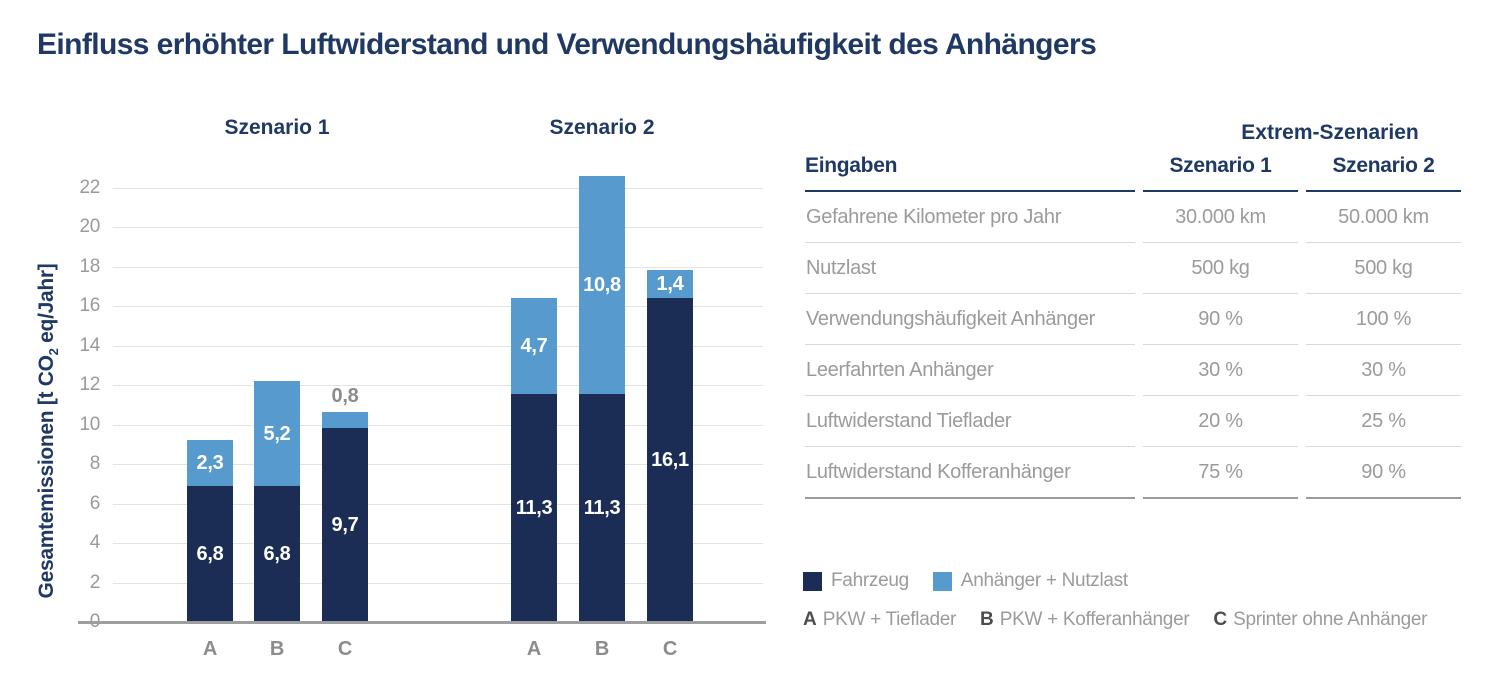  Describe the element at coordinates (89, 266) in the screenshot. I see `y-axis-tick: 18` at that location.